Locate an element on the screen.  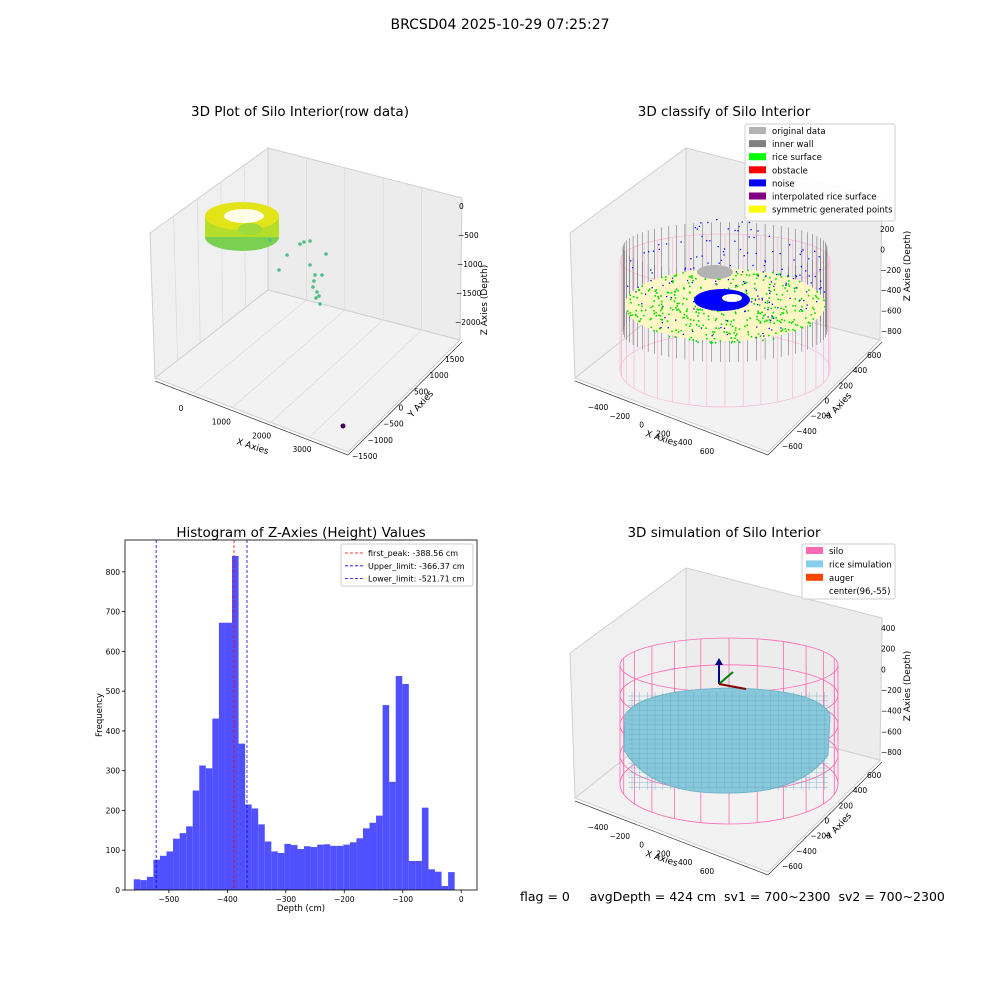
legend-label: rice simulation is located at coordinates (860, 565).